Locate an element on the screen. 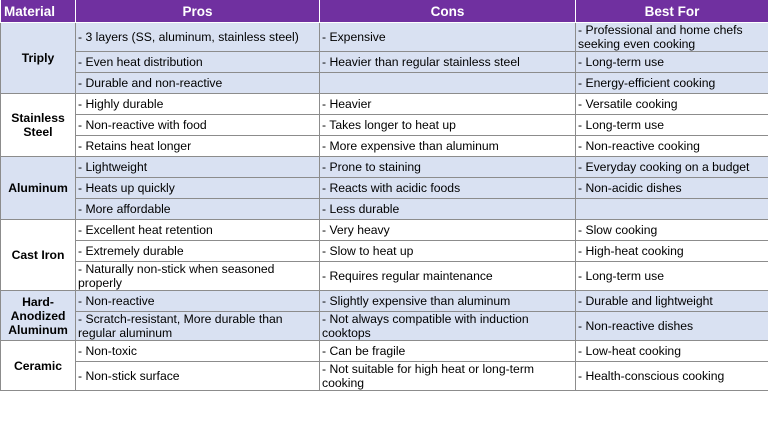  best-for-cell: - High-heat cooking is located at coordinates (671, 251).